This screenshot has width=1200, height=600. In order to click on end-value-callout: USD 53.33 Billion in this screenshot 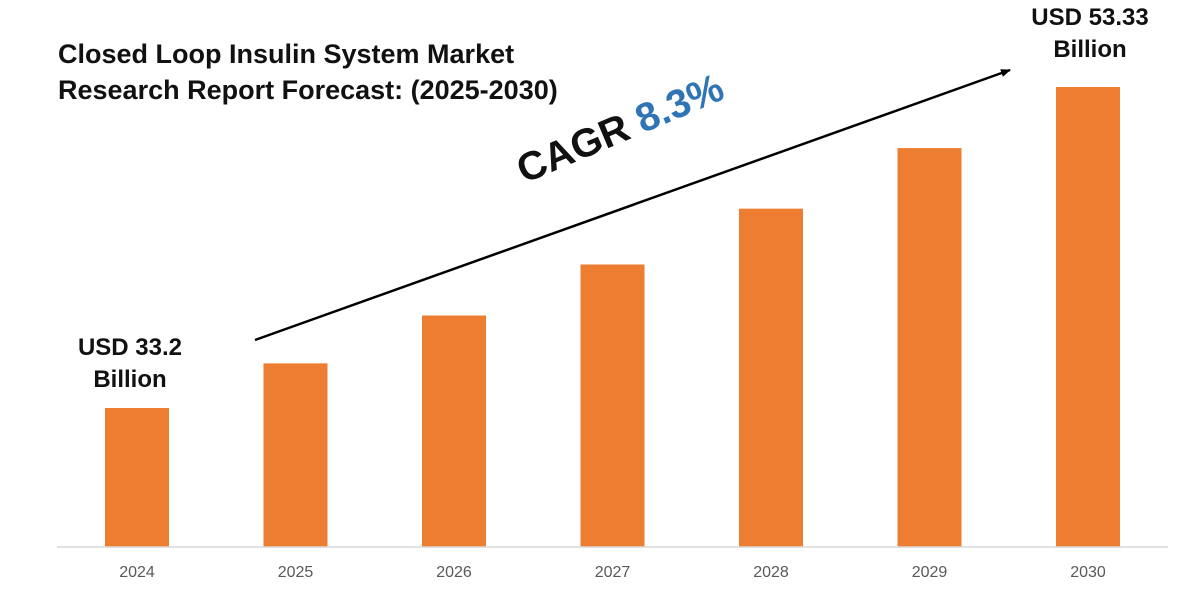, I will do `click(1090, 34)`.